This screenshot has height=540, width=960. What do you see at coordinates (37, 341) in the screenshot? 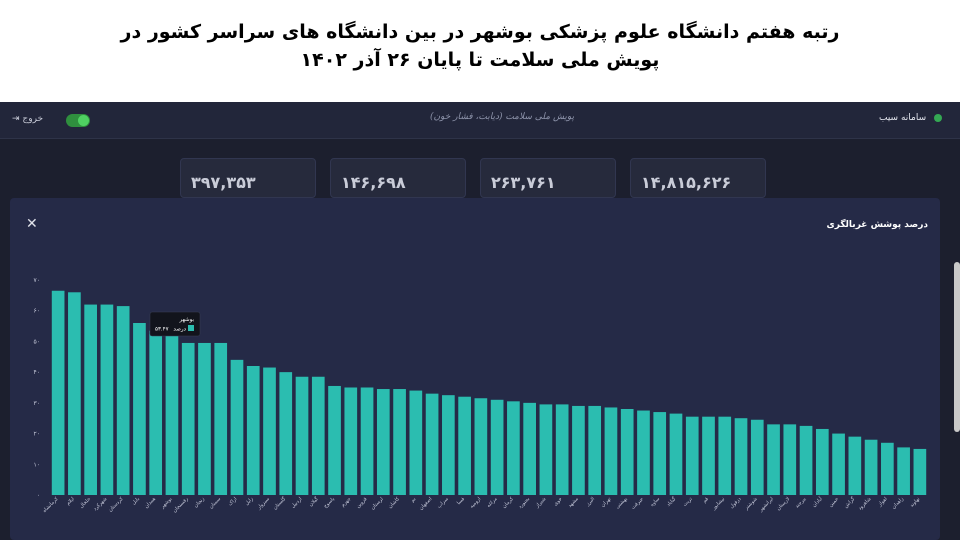
I see `y-tick-label: ۵۰` at bounding box center [37, 341].